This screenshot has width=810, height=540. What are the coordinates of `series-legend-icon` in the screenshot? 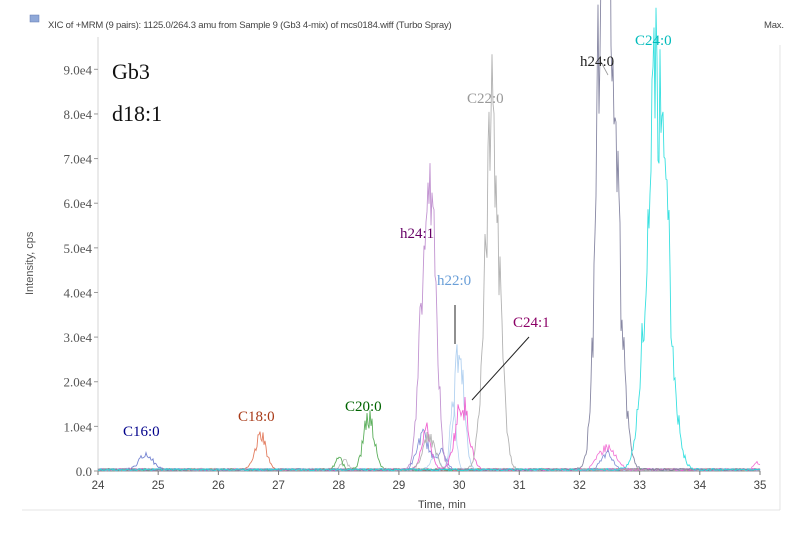 It's located at (34, 18).